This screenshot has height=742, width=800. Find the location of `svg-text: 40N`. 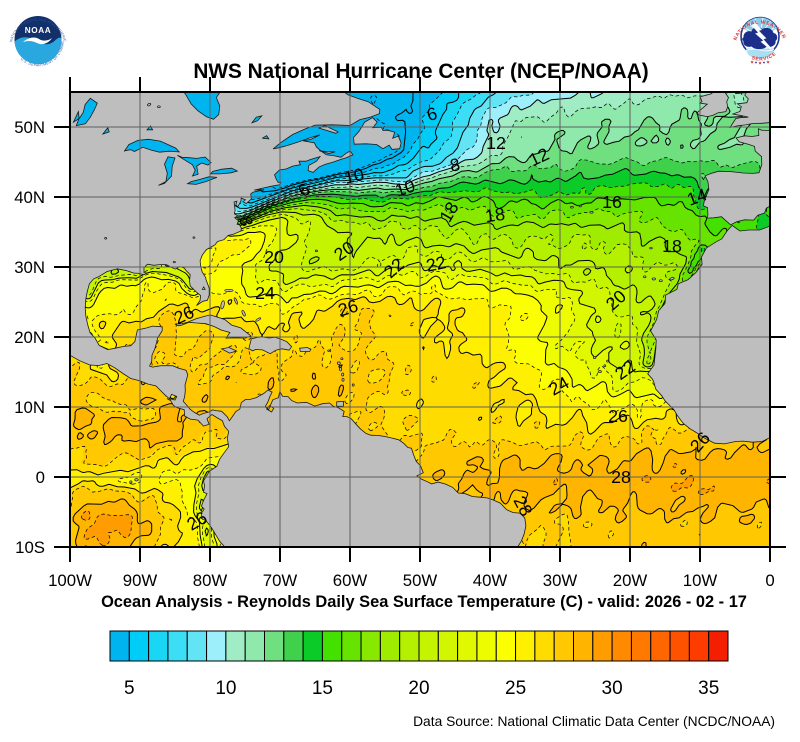

svg-text: 40N is located at coordinates (29, 197).